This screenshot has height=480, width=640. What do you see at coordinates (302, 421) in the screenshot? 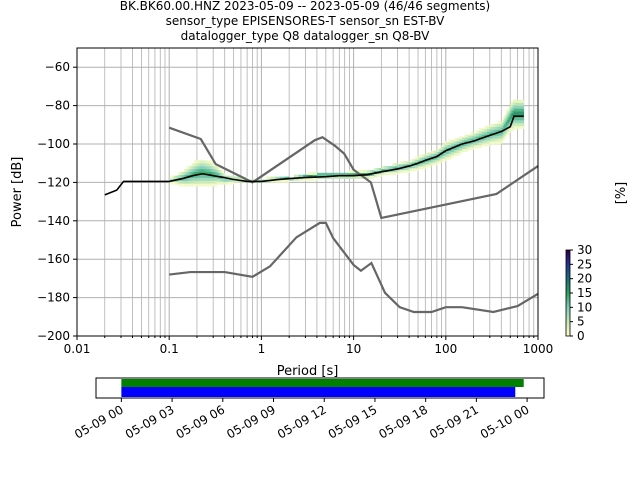
I see `timeline-tick-label: 05-09 12` at bounding box center [302, 421].